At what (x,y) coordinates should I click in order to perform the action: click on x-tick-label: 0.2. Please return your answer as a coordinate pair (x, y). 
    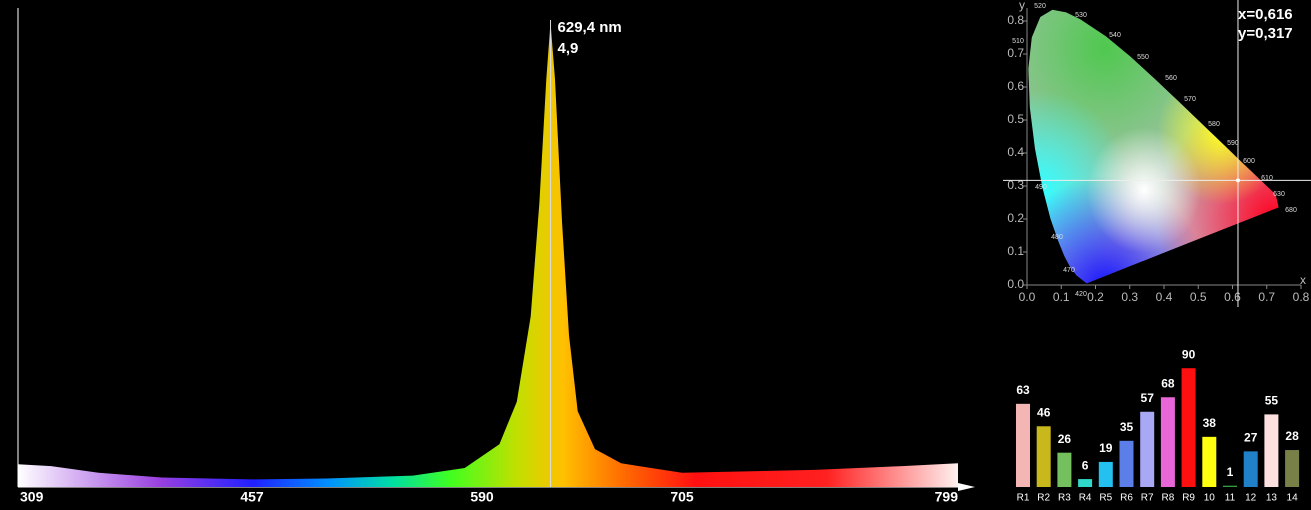
    Looking at the image, I should click on (1095, 297).